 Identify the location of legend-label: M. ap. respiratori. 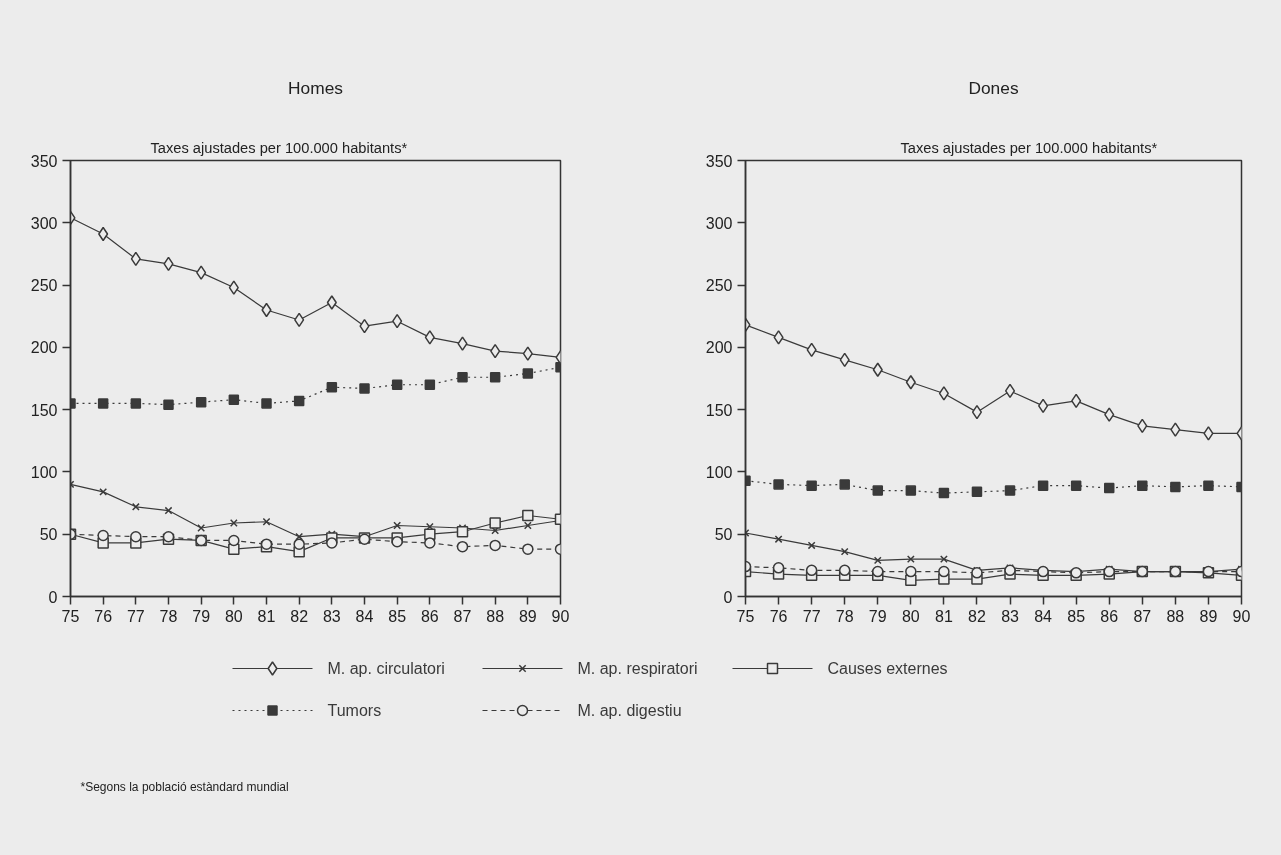
(637, 668).